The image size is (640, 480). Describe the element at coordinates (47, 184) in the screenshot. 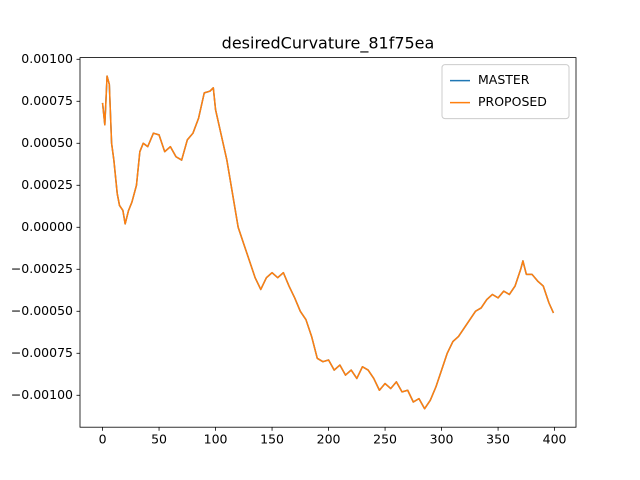

I see `y-tick-label: 0.00025` at that location.